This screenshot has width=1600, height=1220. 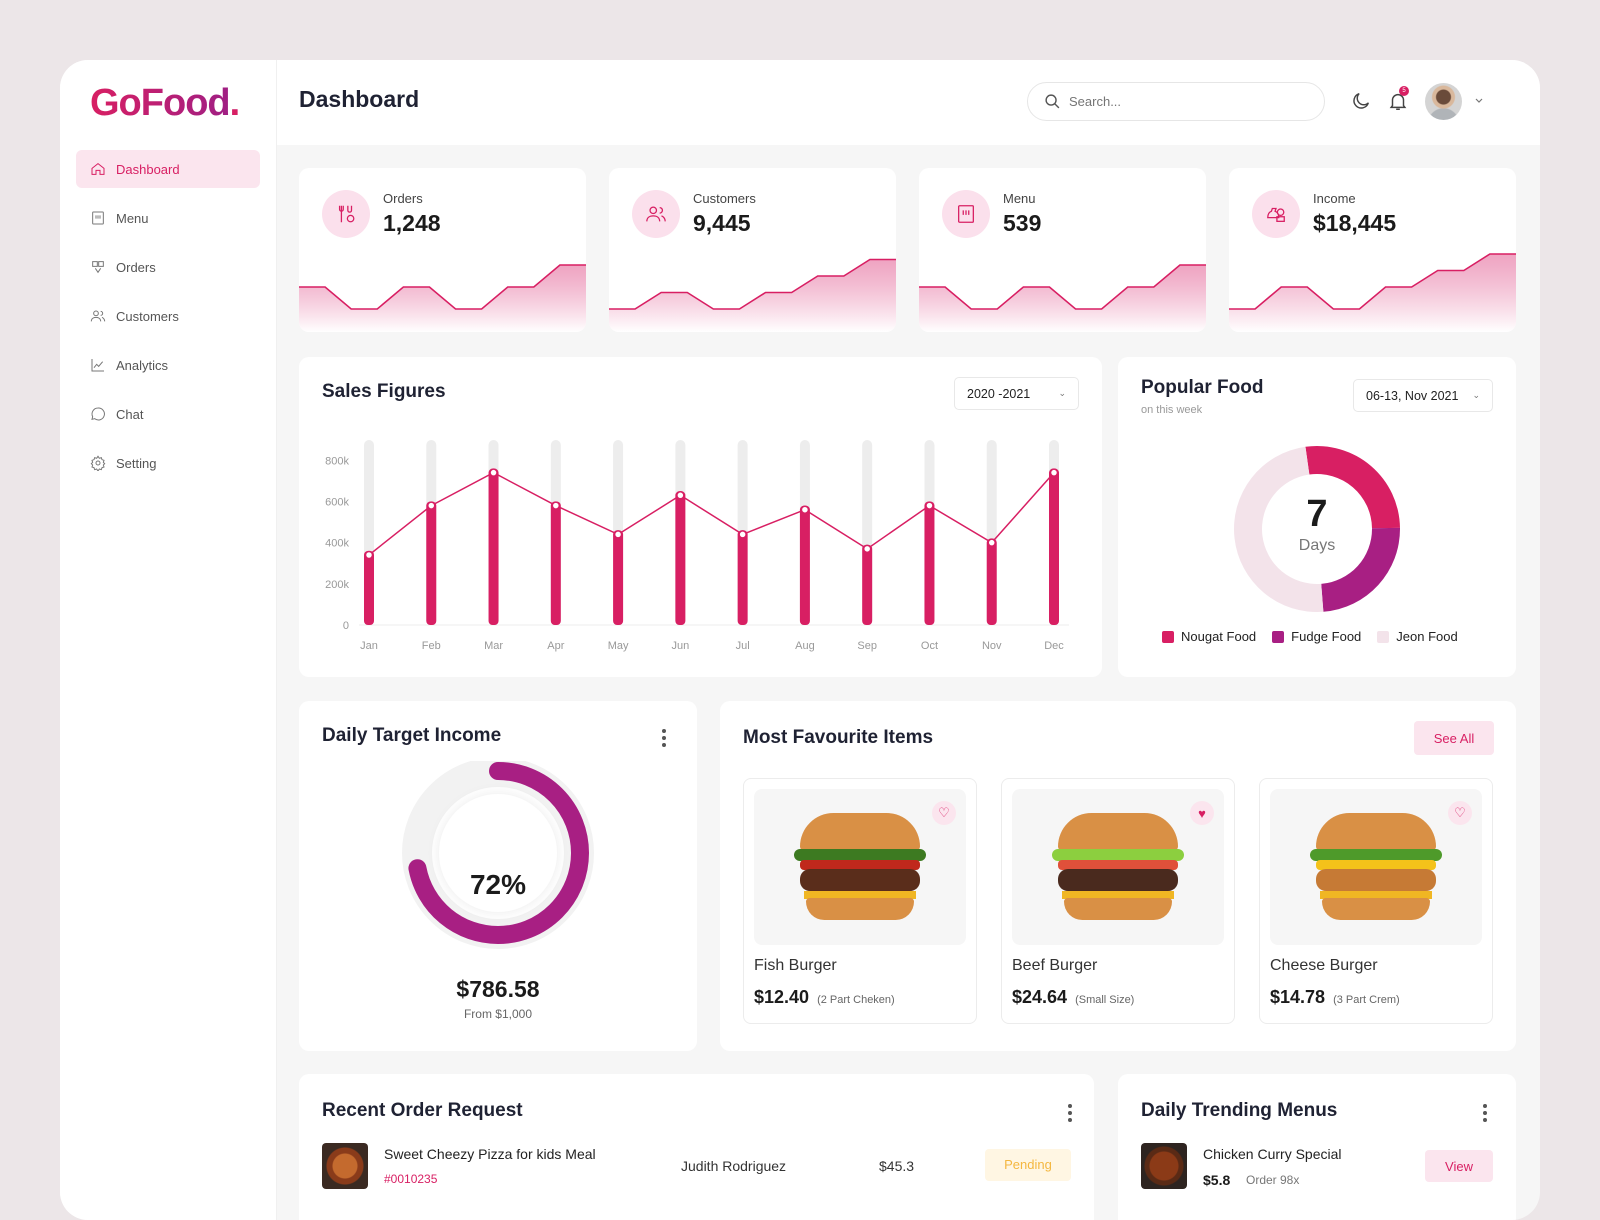 What do you see at coordinates (1427, 636) in the screenshot?
I see `legend-label: Jeon Food` at bounding box center [1427, 636].